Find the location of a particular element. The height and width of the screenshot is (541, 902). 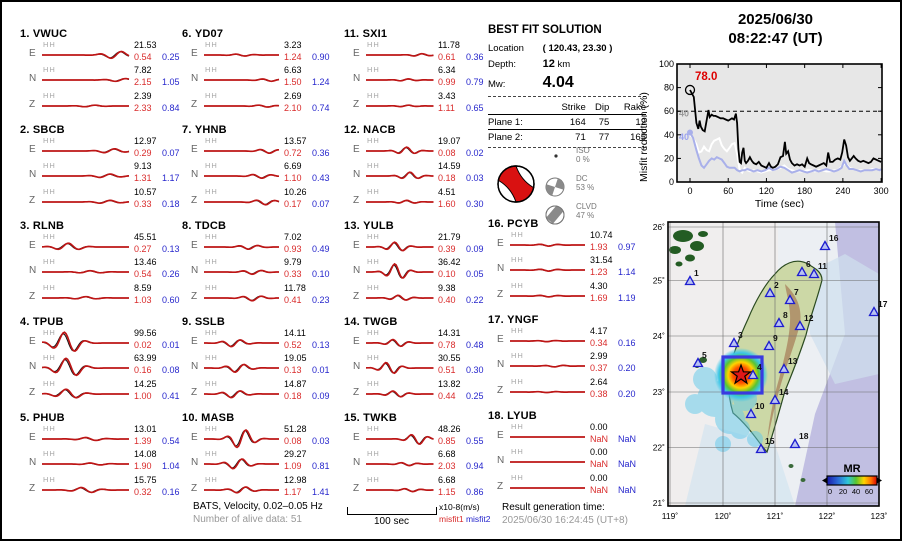

peak-amplitude: 4.17 is located at coordinates (599, 331).